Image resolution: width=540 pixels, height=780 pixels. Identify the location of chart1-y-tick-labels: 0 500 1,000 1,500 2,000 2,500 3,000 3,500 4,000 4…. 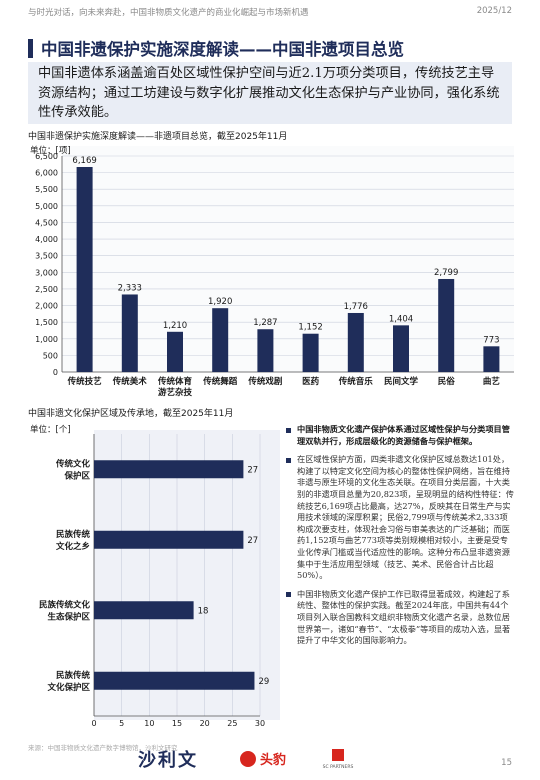
(46, 264).